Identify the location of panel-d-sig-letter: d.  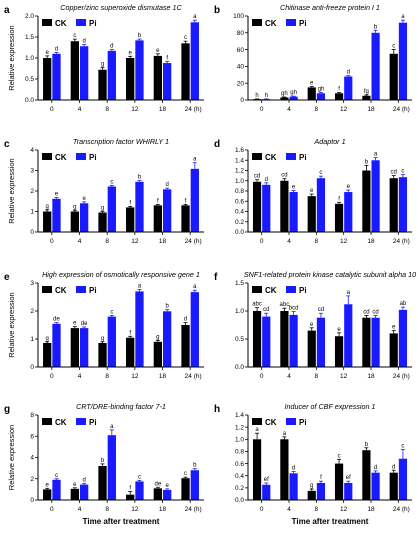
(266, 180).